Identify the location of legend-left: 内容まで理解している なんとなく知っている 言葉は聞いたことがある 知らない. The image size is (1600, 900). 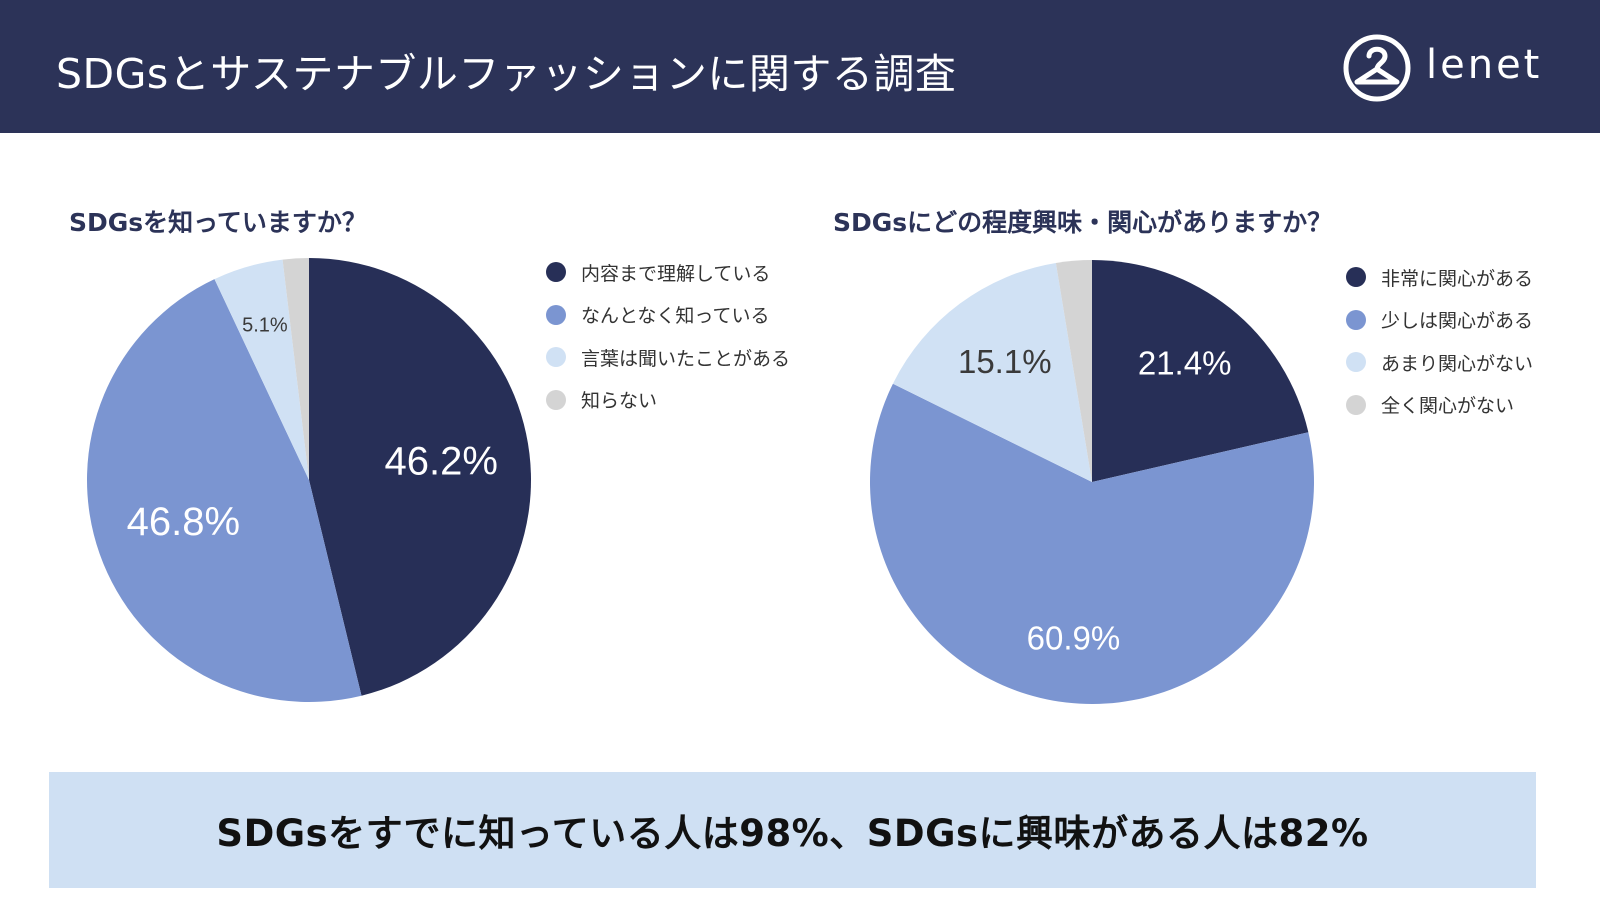
(668, 336).